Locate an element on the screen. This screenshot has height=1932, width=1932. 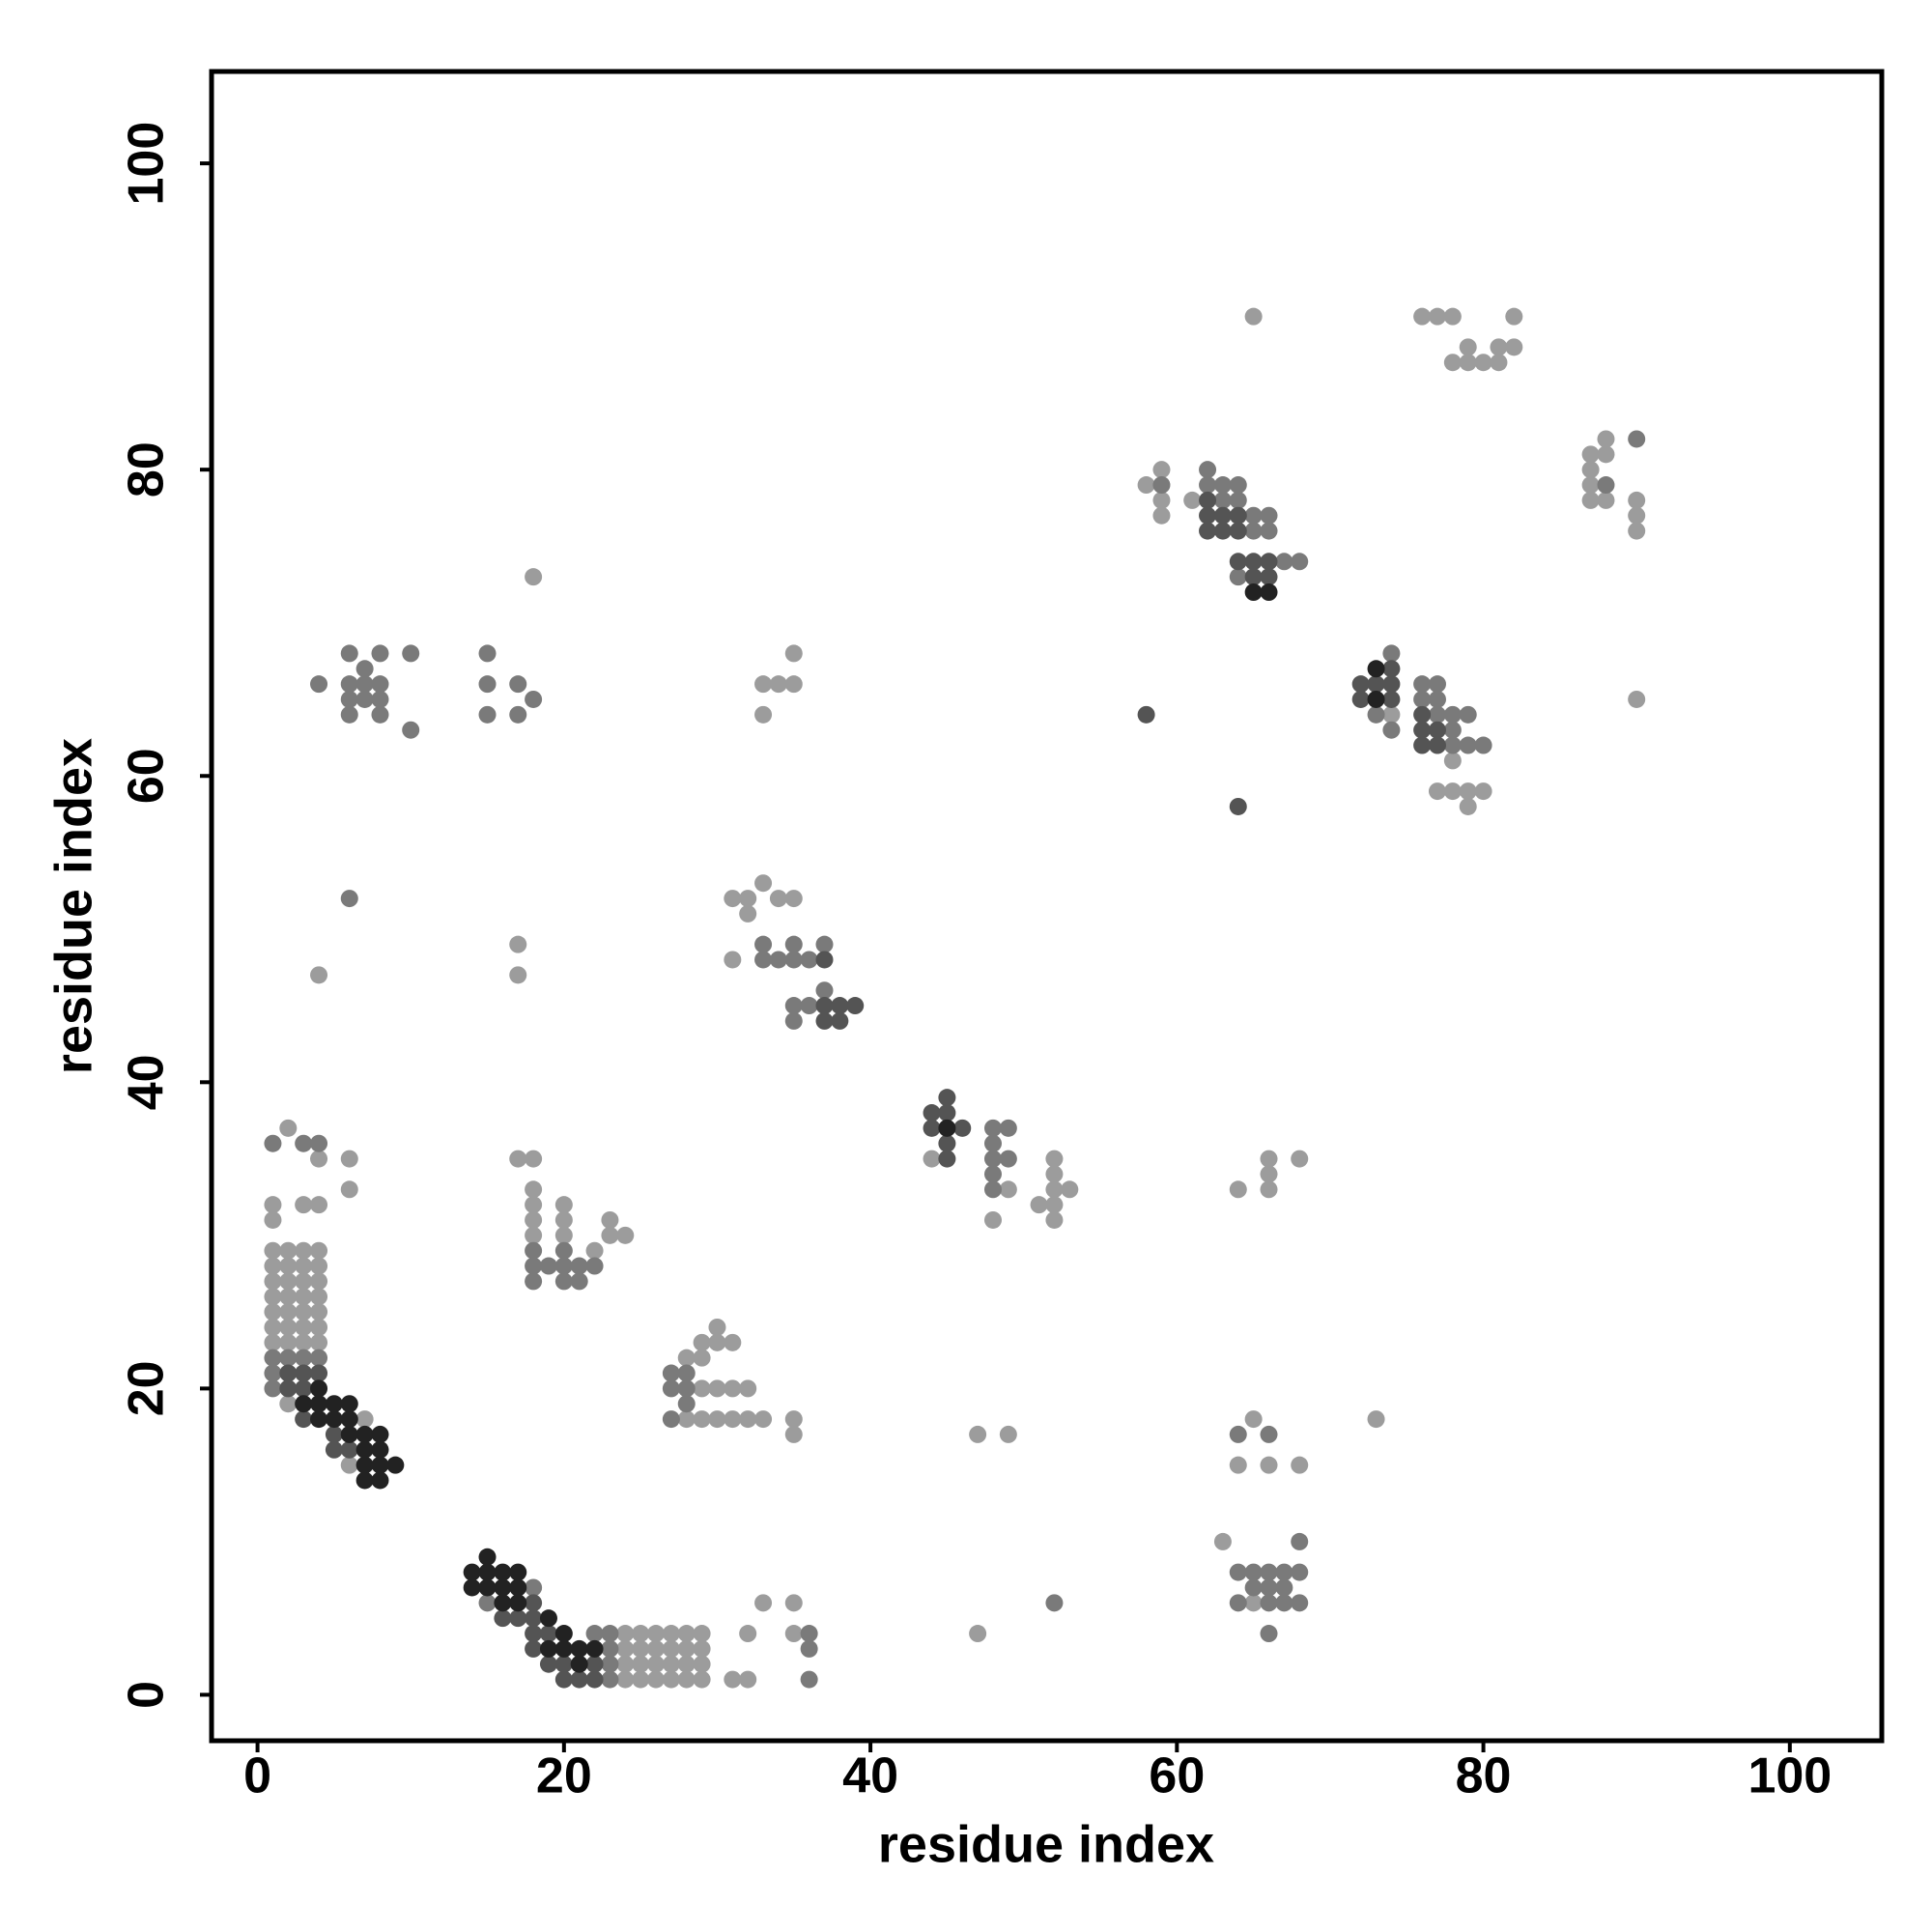
y-tick-label: 100 is located at coordinates (147, 164).